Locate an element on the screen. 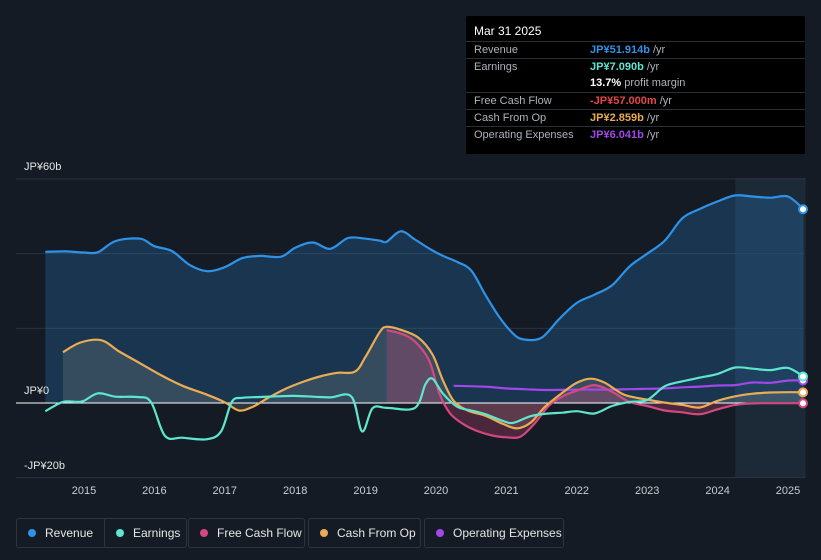 Image resolution: width=821 pixels, height=560 pixels. legend-item-earnings: Earnings is located at coordinates (145, 533).